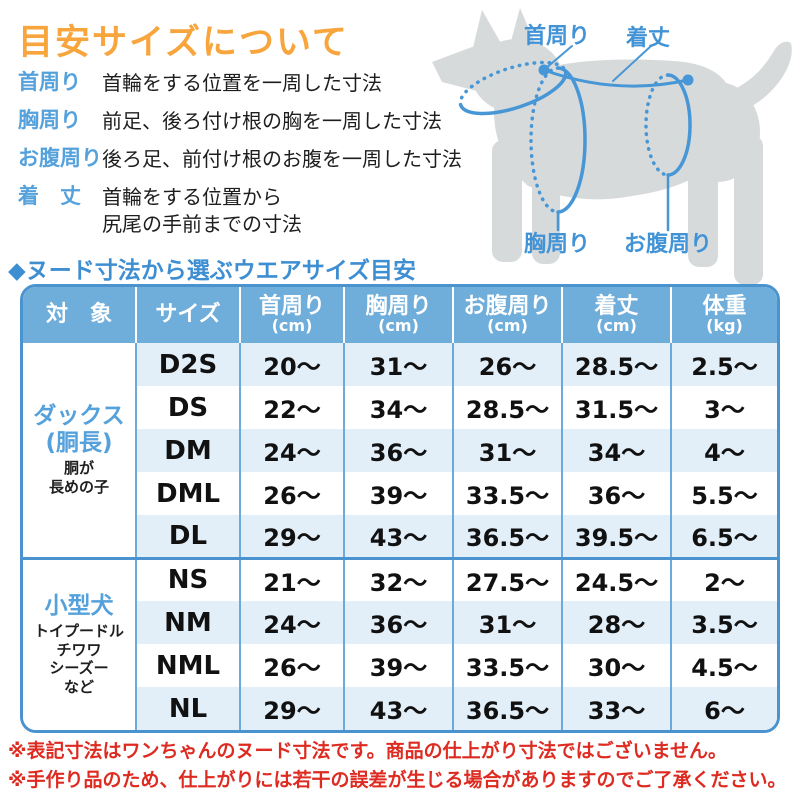  What do you see at coordinates (723, 450) in the screenshot?
I see `weight-cell: 4～` at bounding box center [723, 450].